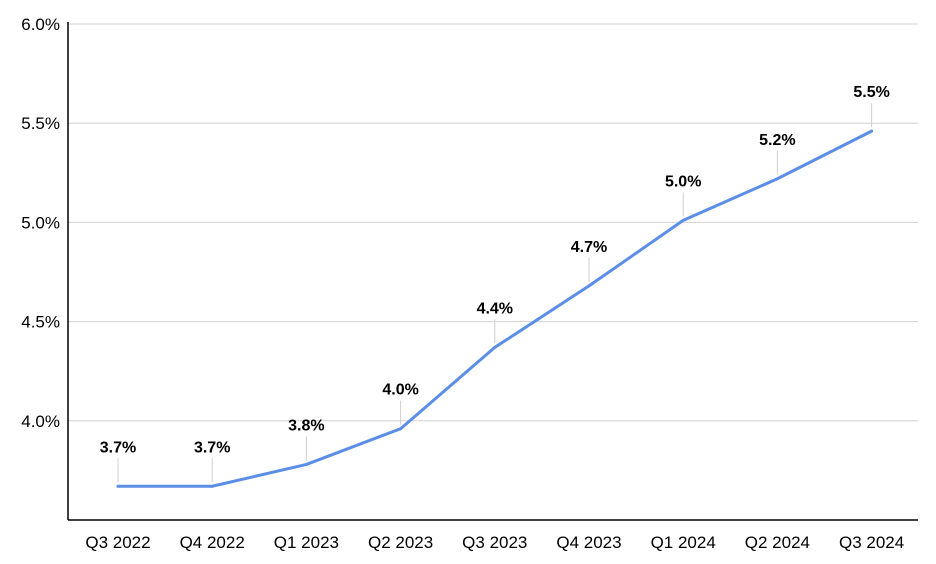  What do you see at coordinates (400, 542) in the screenshot?
I see `x-tick-label: Q2 2023` at bounding box center [400, 542].